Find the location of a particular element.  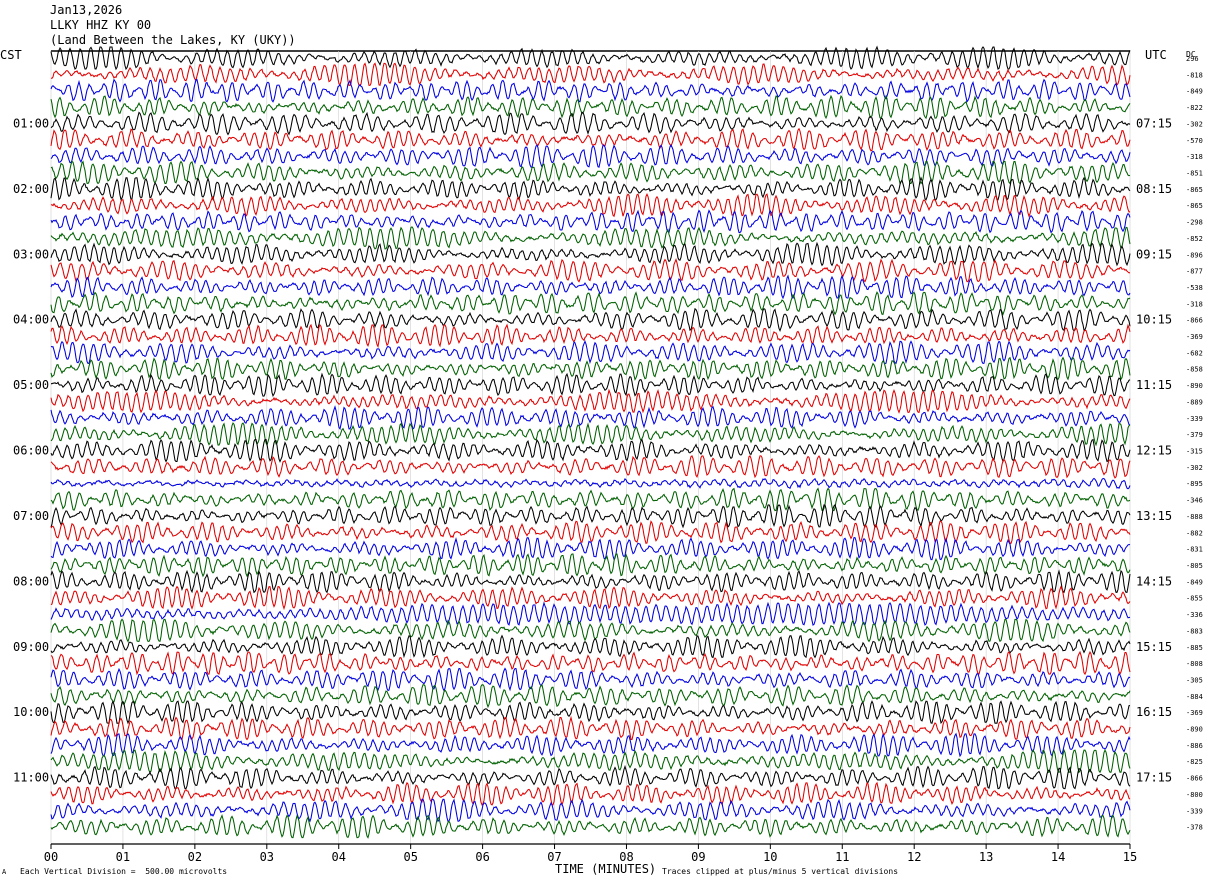

x-tick-label: 15 is located at coordinates (1130, 857).